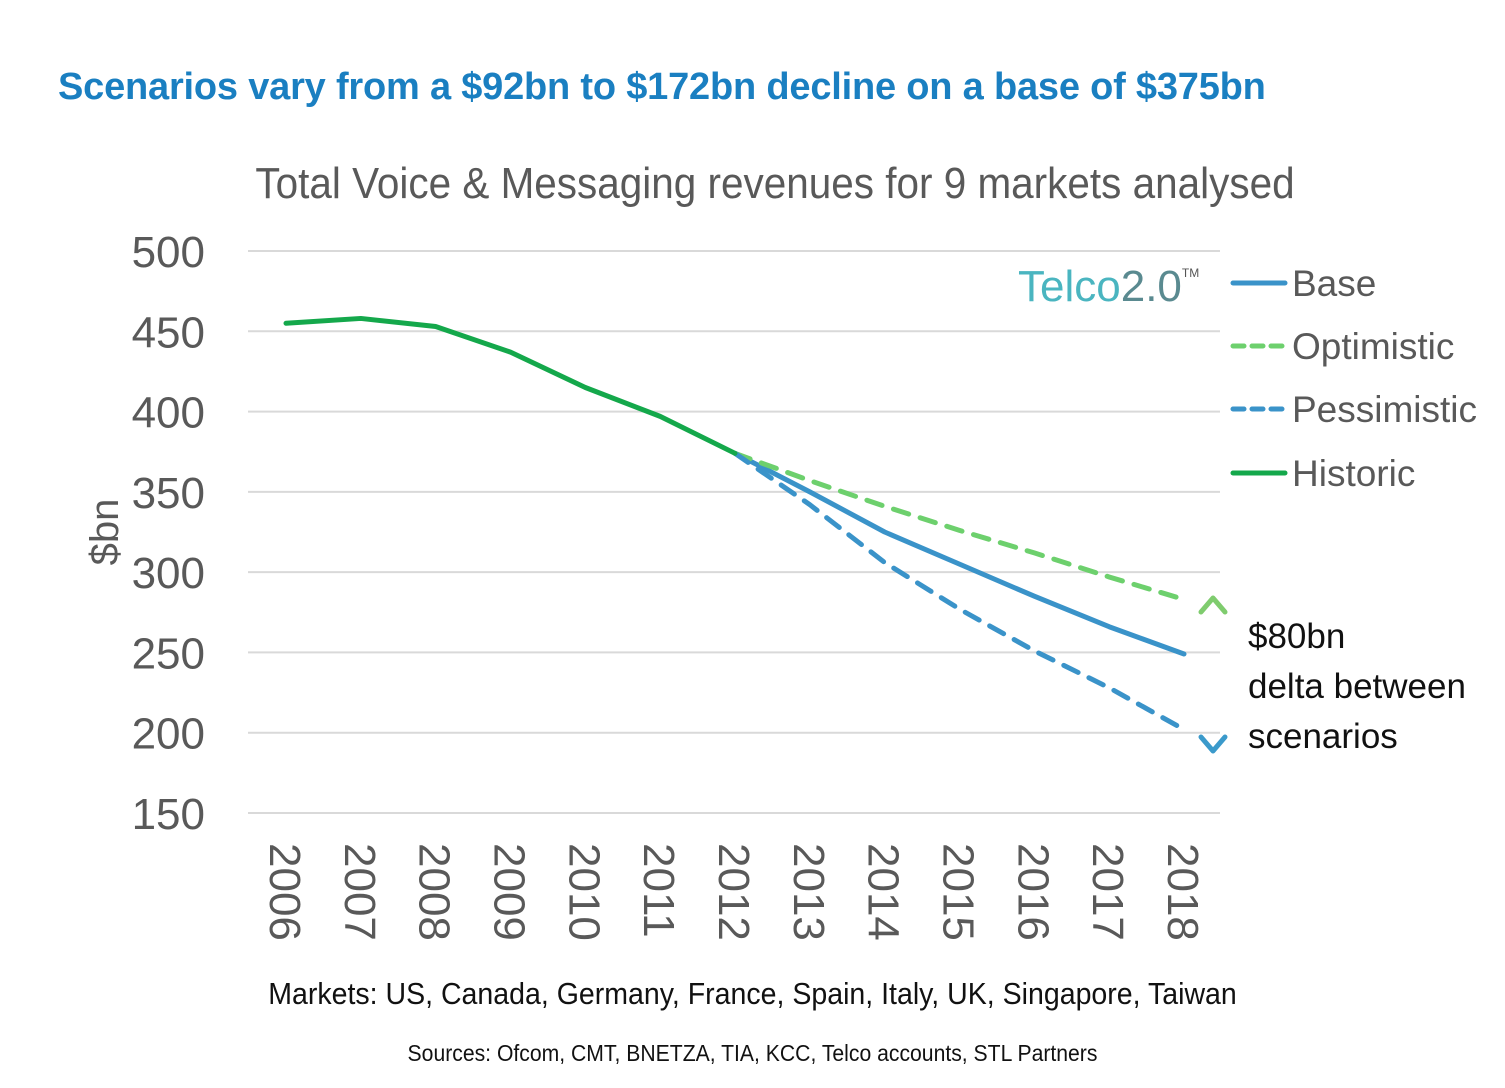 This screenshot has width=1505, height=1088. I want to click on y-tick-label: 150, so click(168, 814).